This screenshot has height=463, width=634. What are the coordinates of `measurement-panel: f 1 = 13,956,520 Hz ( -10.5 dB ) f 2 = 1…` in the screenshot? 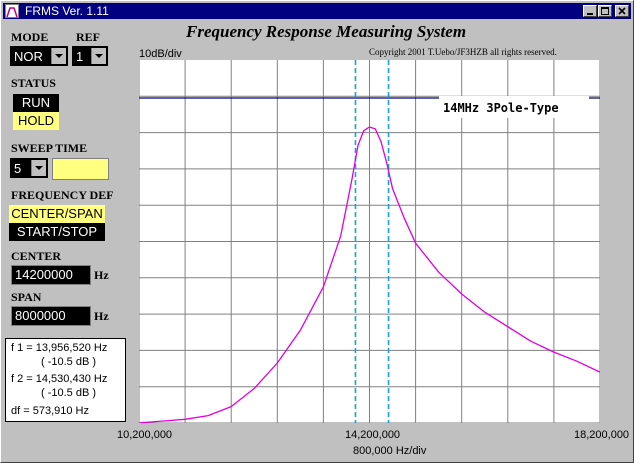 It's located at (65, 380).